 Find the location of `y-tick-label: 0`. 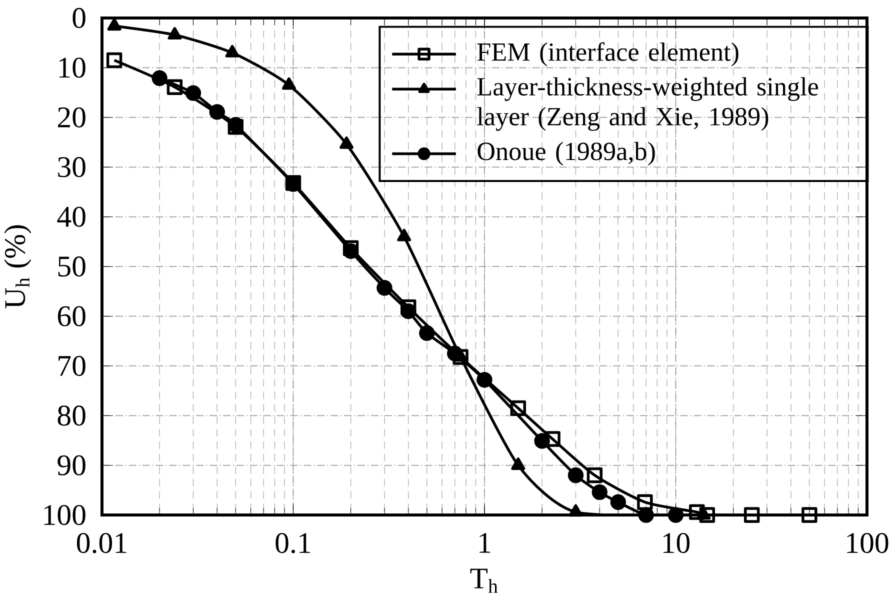

y-tick-label: 0 is located at coordinates (79, 18).